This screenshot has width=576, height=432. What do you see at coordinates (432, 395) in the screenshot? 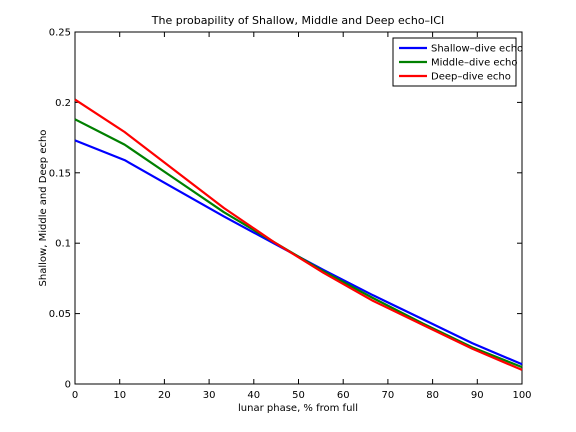
I see `x-tick-label: 80` at bounding box center [432, 395].